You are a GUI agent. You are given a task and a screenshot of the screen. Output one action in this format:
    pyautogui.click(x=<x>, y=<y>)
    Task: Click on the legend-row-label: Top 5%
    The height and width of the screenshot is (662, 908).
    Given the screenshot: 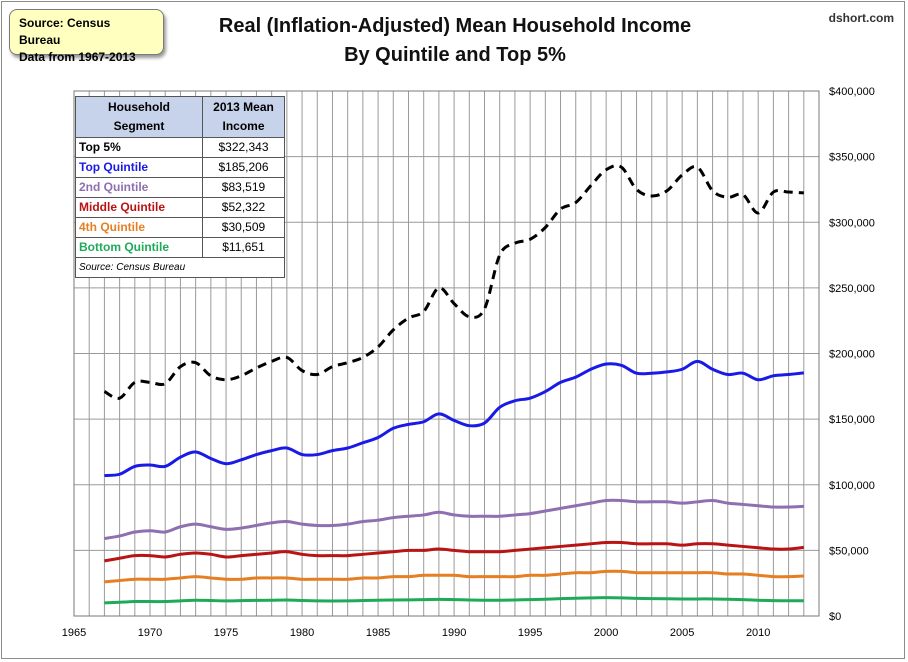 What is the action you would take?
    pyautogui.click(x=139, y=147)
    